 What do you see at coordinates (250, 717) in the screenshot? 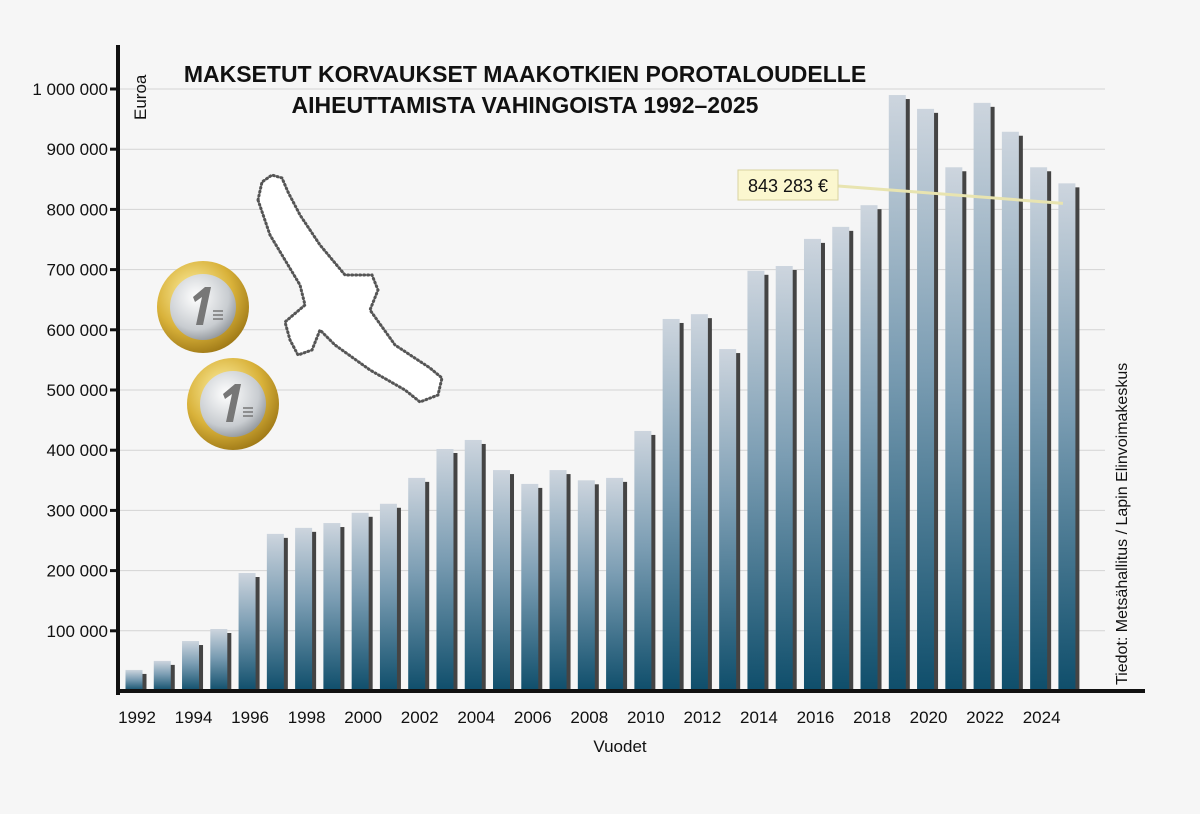
I see `x-tick-label: 1996` at bounding box center [250, 717].